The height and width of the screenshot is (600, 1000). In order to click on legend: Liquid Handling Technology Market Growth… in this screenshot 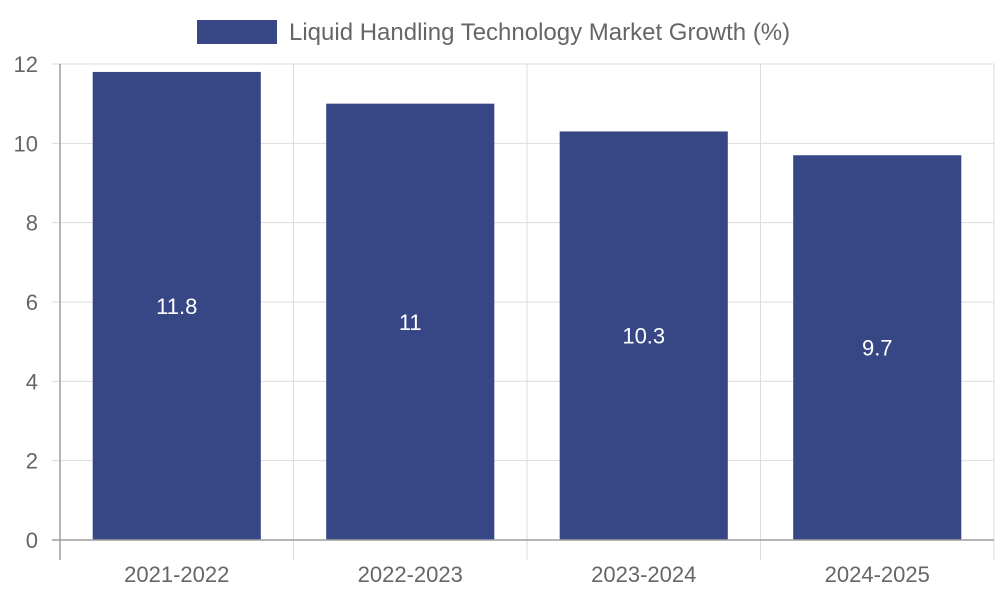, I will do `click(493, 32)`.